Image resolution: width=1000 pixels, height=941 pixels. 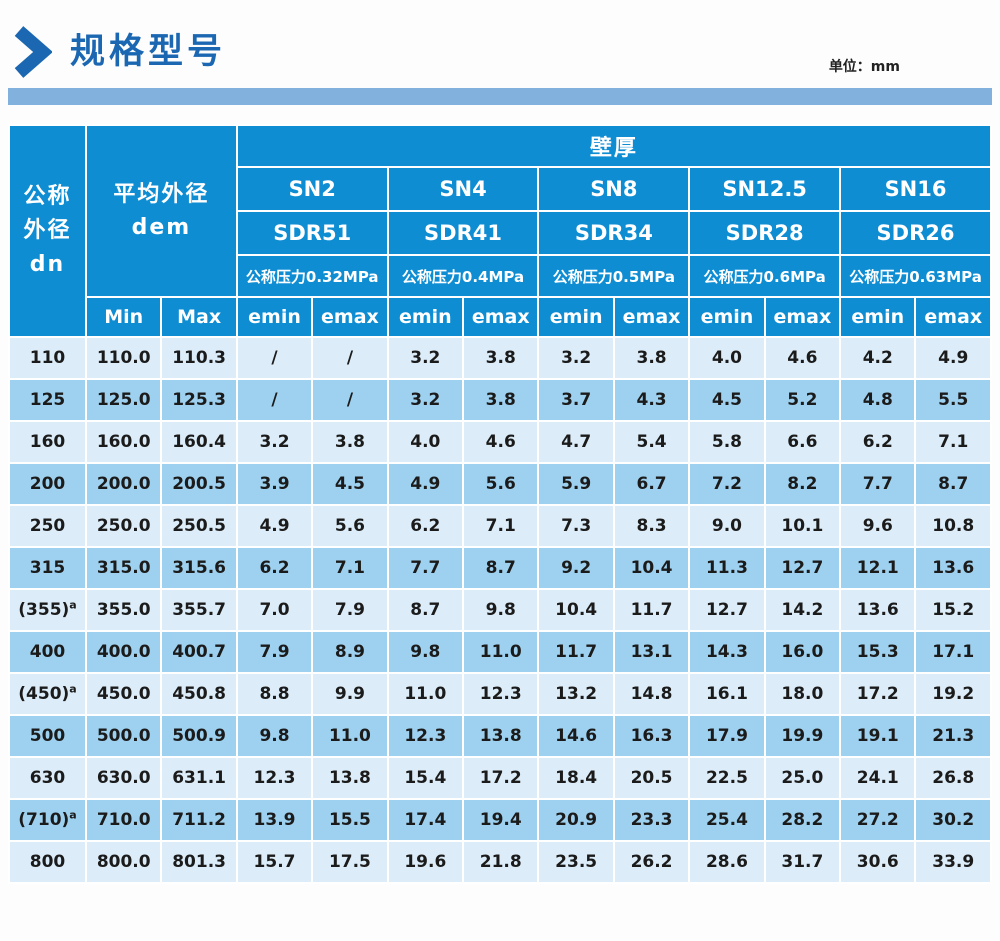 What do you see at coordinates (501, 736) in the screenshot?
I see `value-cell: 13.8` at bounding box center [501, 736].